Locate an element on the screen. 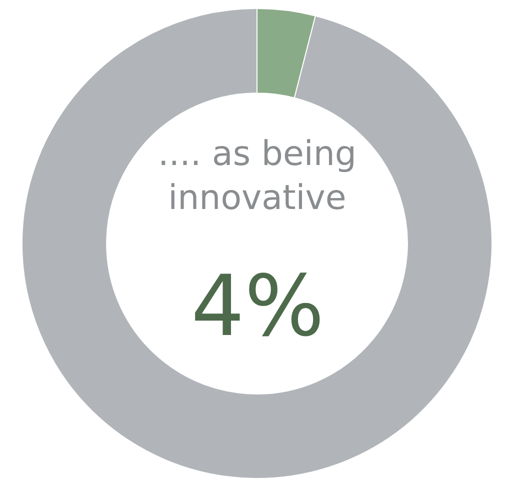 This screenshot has width=510, height=485. text: 4% is located at coordinates (257, 306).